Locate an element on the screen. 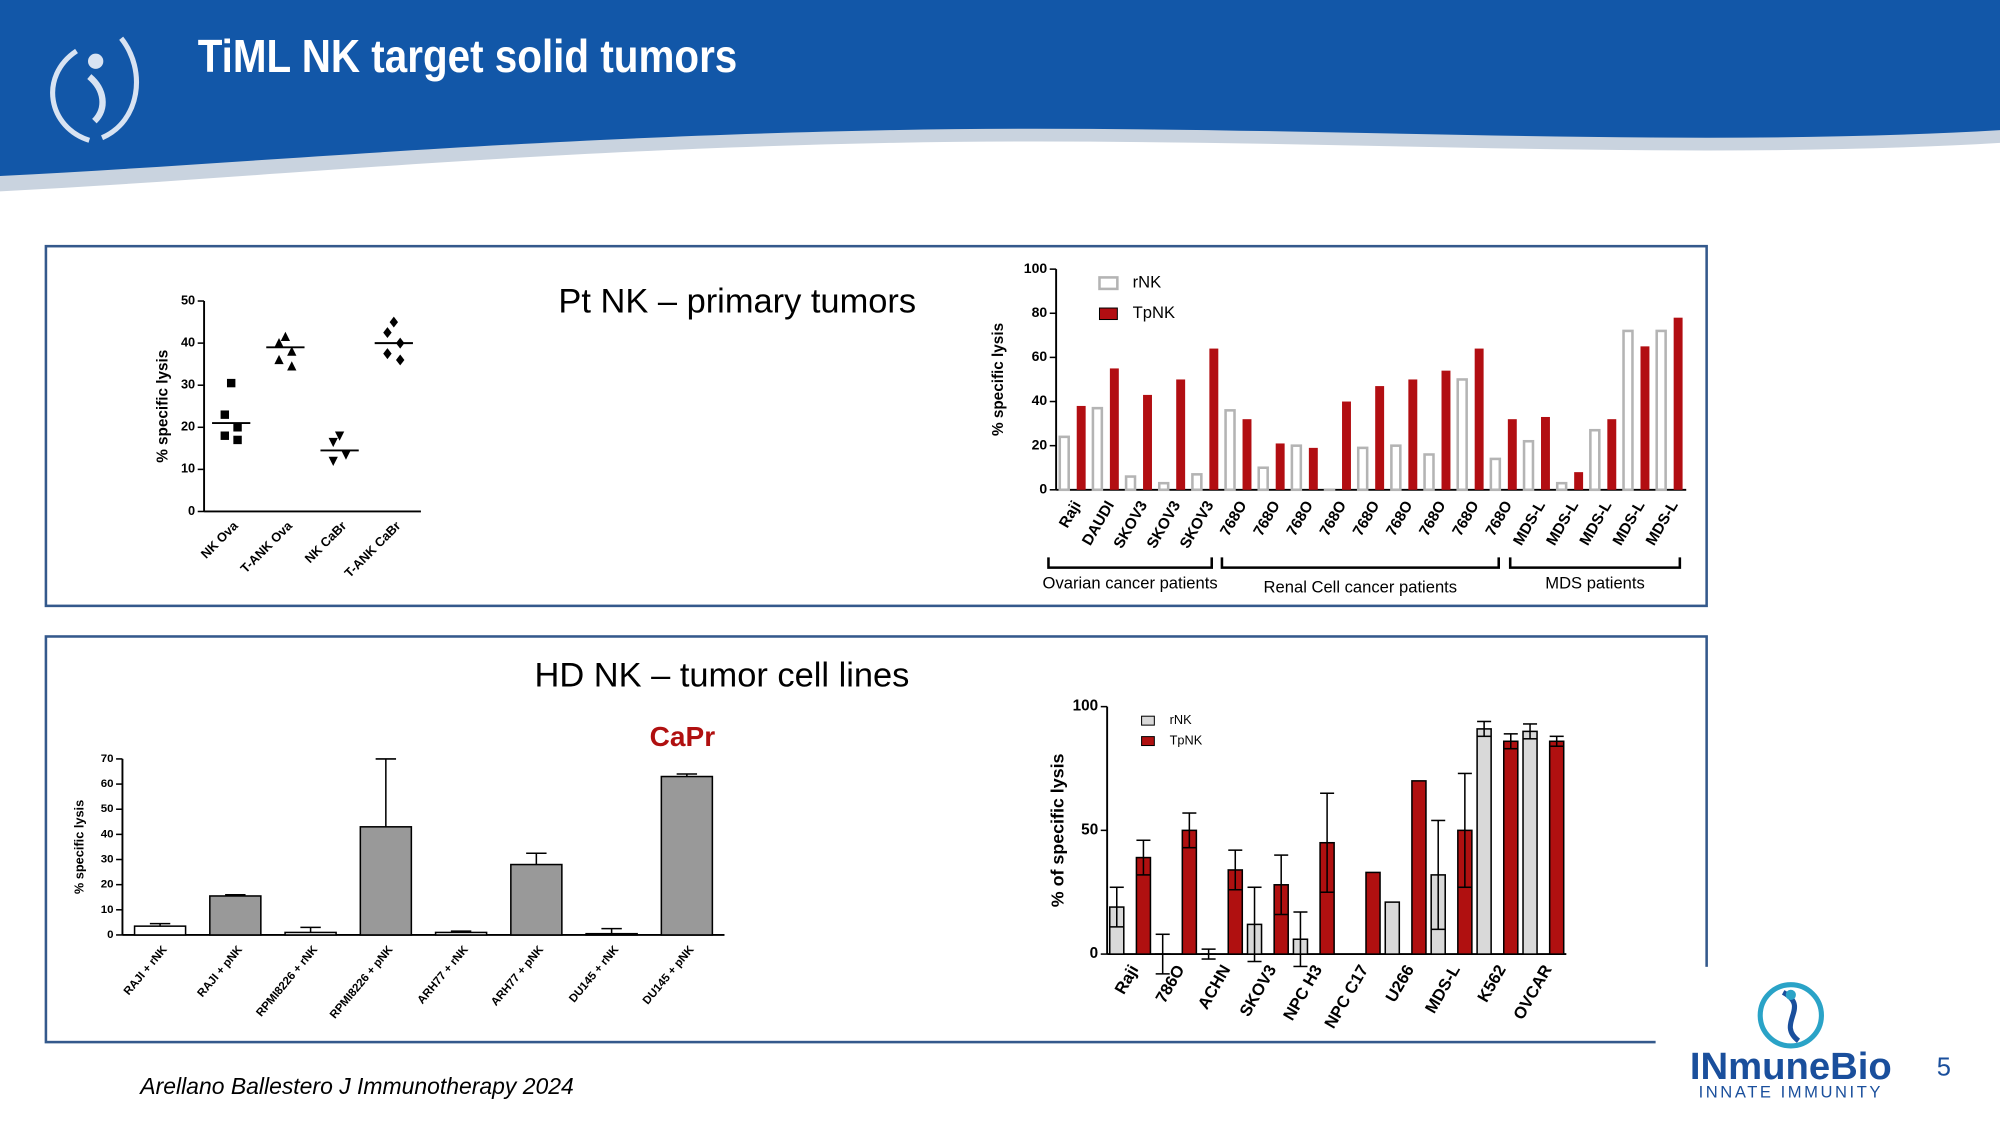 This screenshot has height=1125, width=2000. annotation: CaPr is located at coordinates (683, 736).